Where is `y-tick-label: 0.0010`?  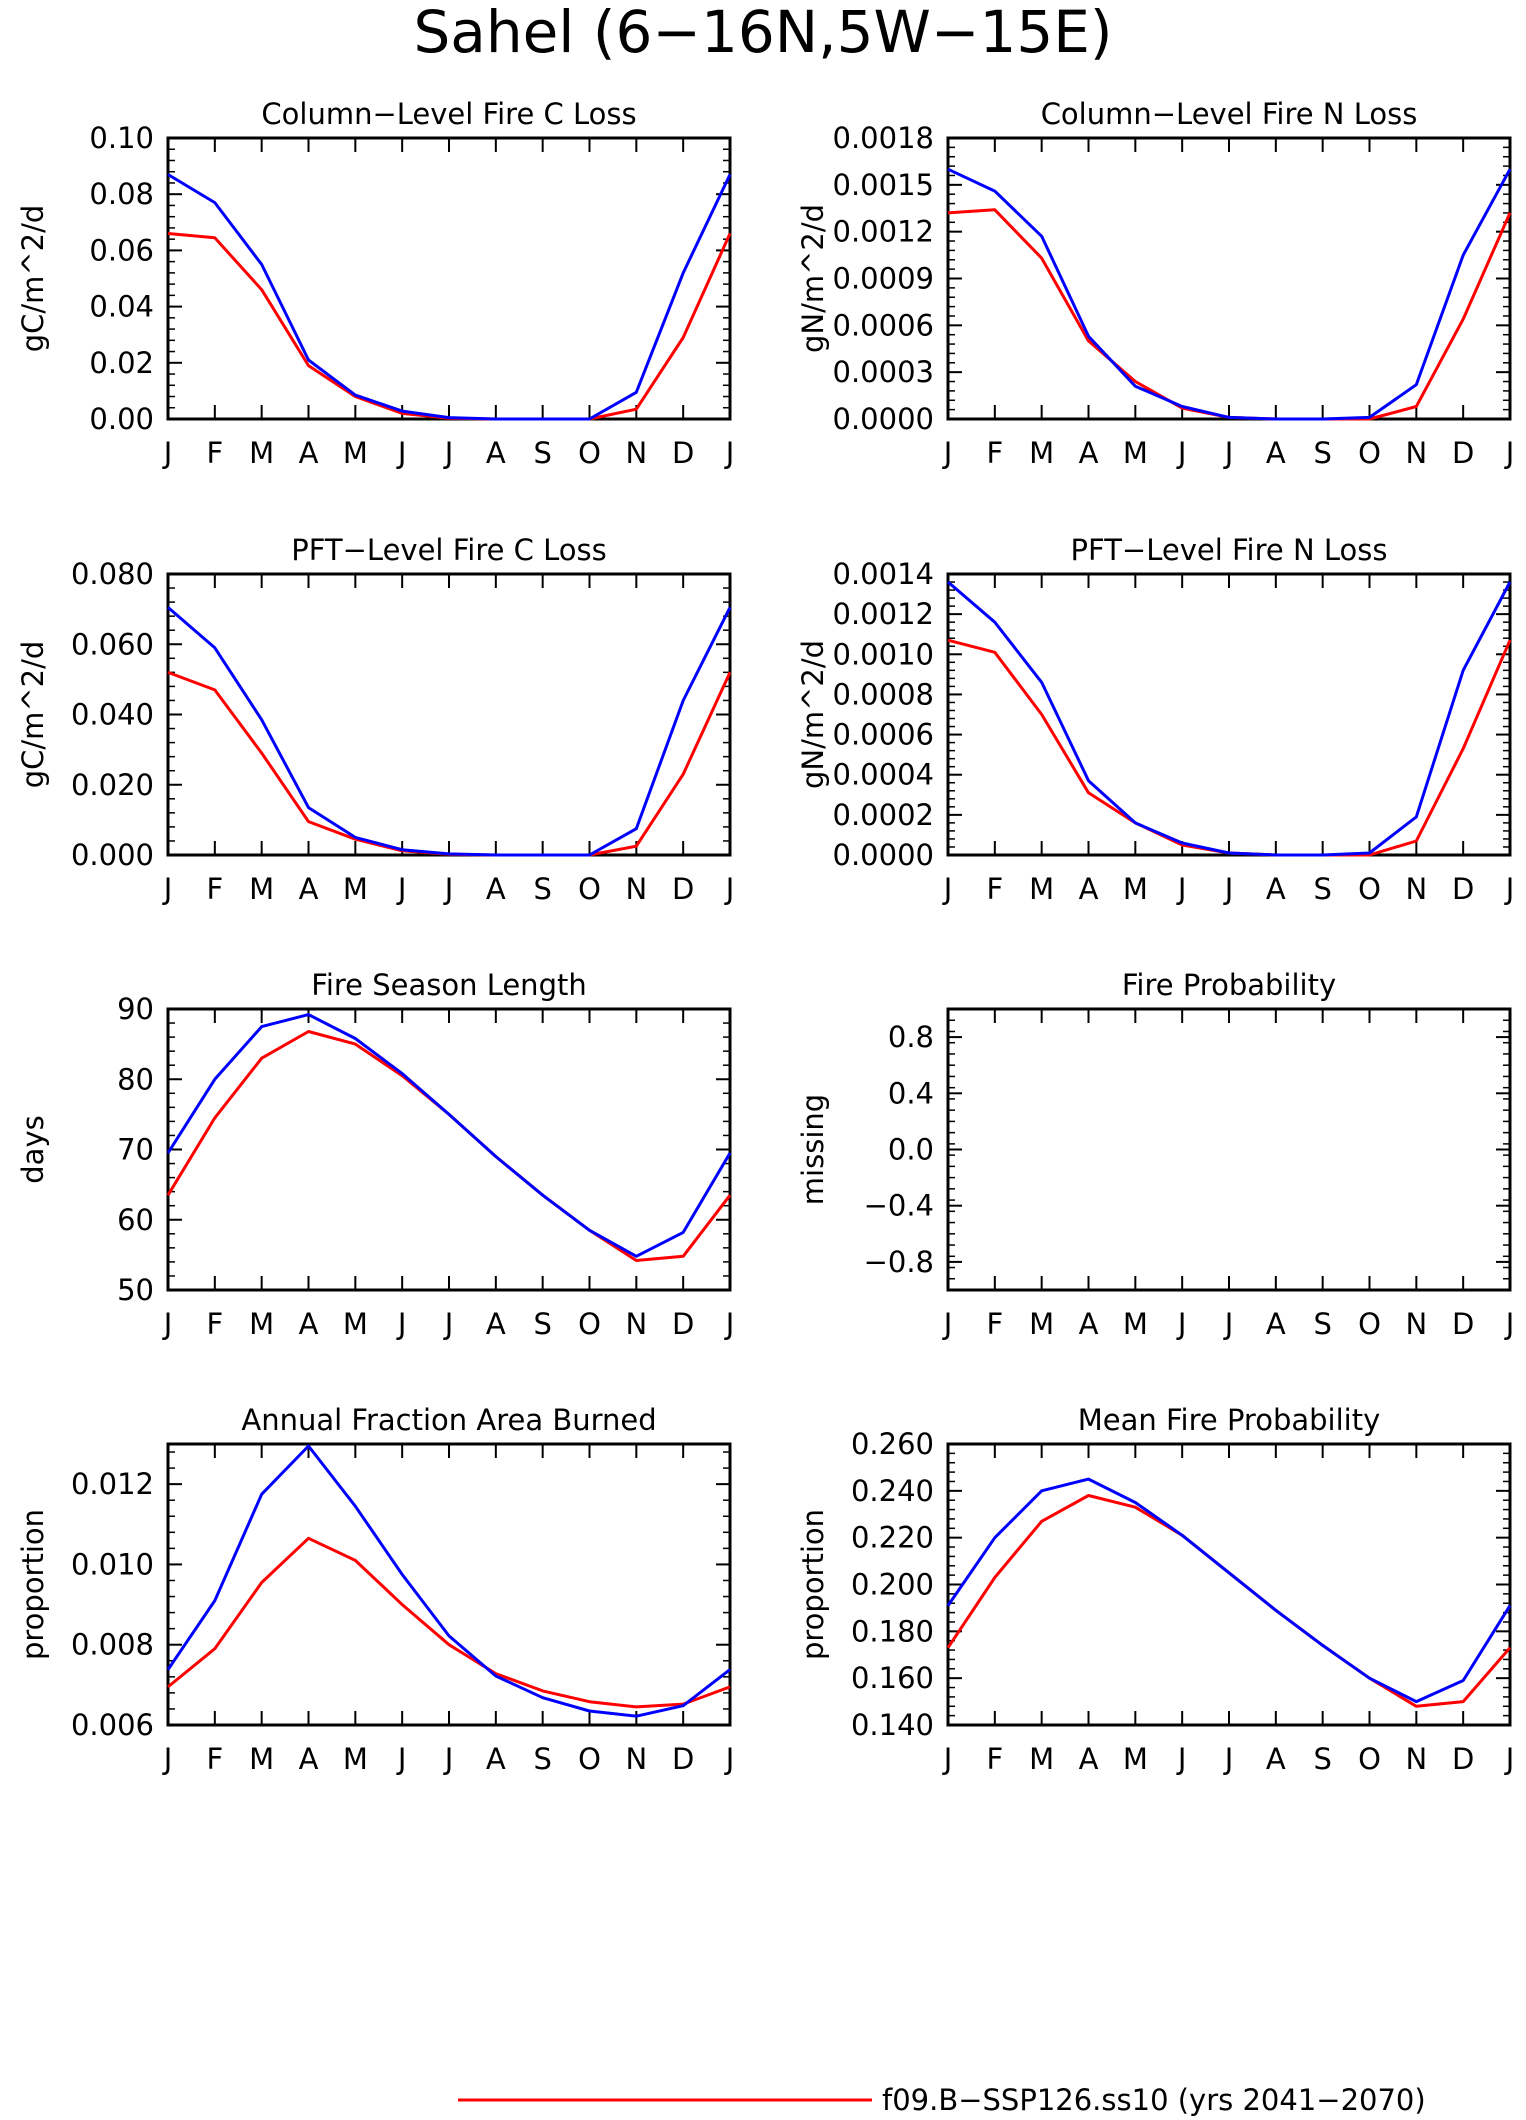 y-tick-label: 0.0010 is located at coordinates (883, 654).